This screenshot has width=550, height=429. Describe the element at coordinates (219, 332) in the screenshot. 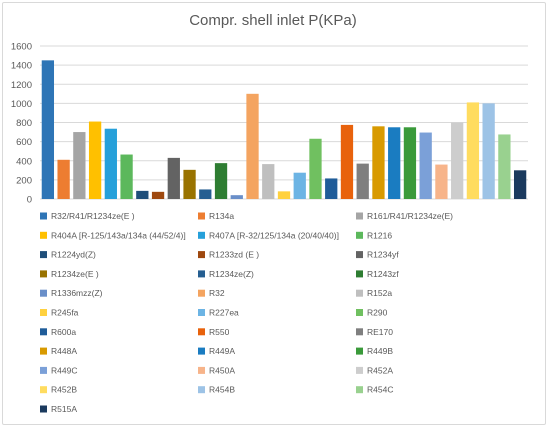

I see `legend-label: R550` at that location.